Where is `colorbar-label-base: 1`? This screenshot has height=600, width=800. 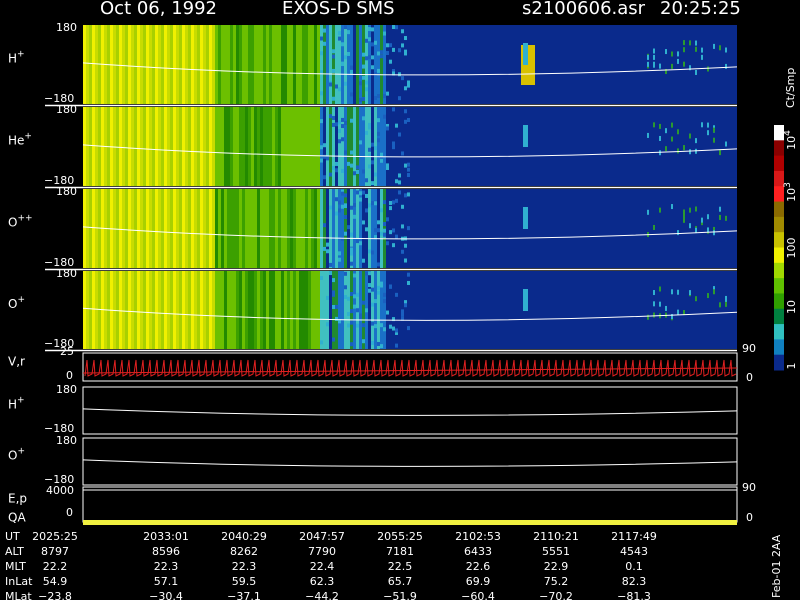 colorbar-label-base: 1 is located at coordinates (791, 366).